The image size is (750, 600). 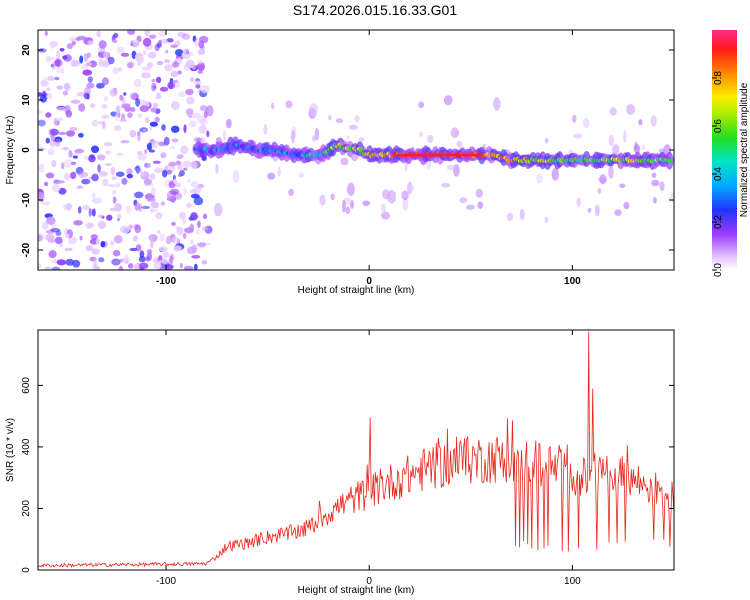 What do you see at coordinates (572, 281) in the screenshot?
I see `x-tick-label: 100` at bounding box center [572, 281].